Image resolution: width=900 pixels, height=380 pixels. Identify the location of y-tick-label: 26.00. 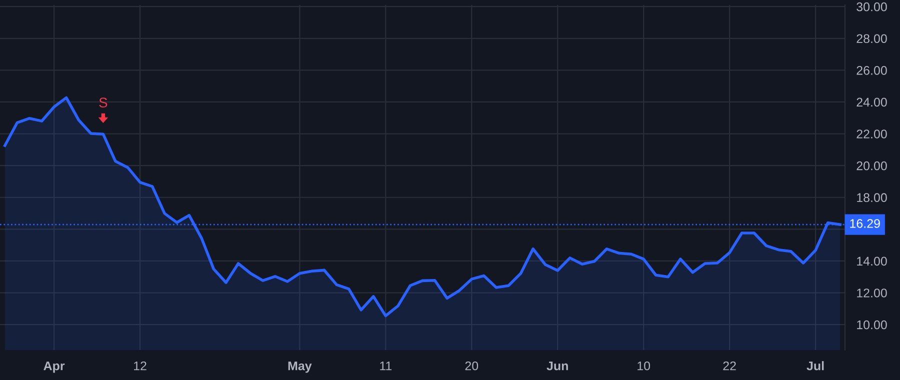
(871, 70).